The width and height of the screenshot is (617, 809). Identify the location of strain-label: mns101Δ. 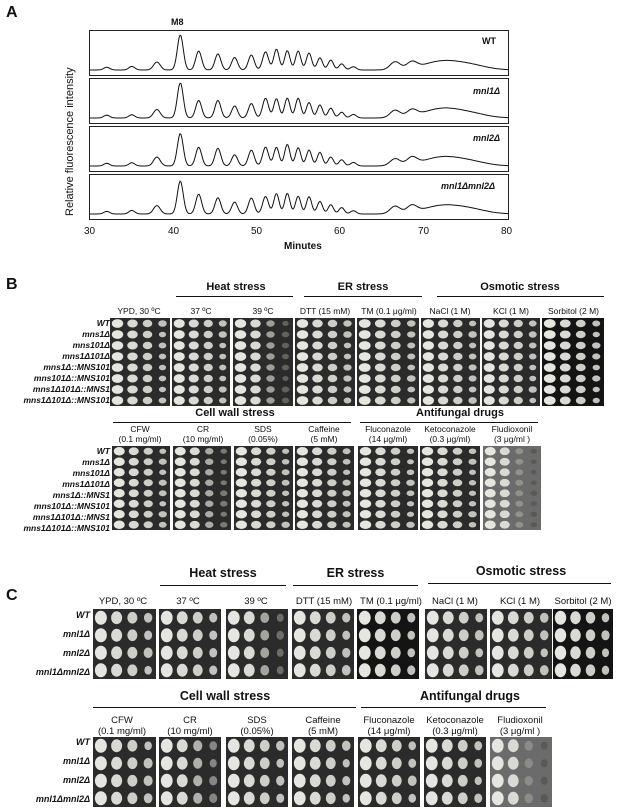
(91, 345).